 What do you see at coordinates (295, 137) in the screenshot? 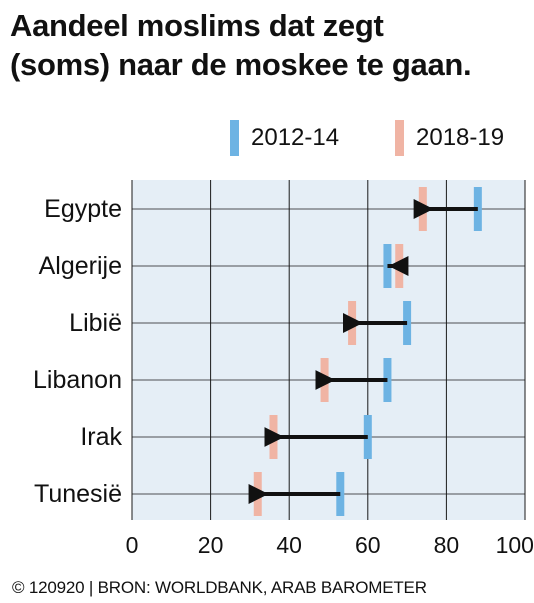
I see `legend-label-2012-14: 2012-14` at bounding box center [295, 137].